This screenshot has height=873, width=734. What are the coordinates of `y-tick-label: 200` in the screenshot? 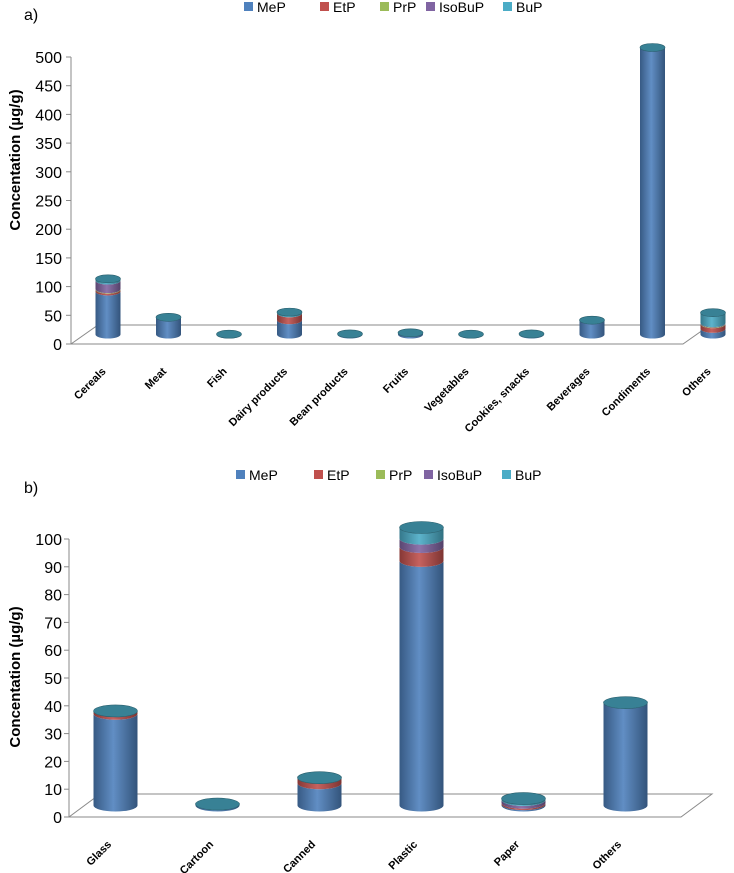 It's located at (48, 230).